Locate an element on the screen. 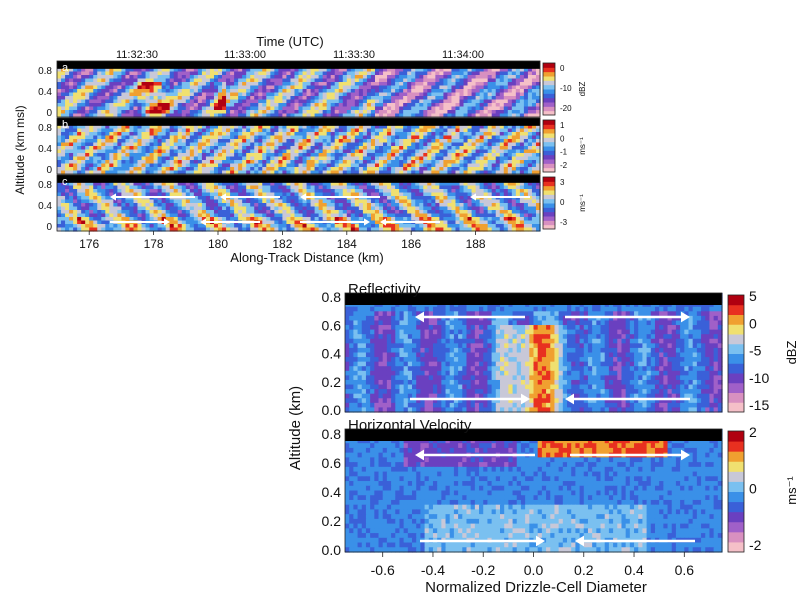 Image resolution: width=800 pixels, height=600 pixels. top-colorbar-tick: 3 is located at coordinates (562, 182).